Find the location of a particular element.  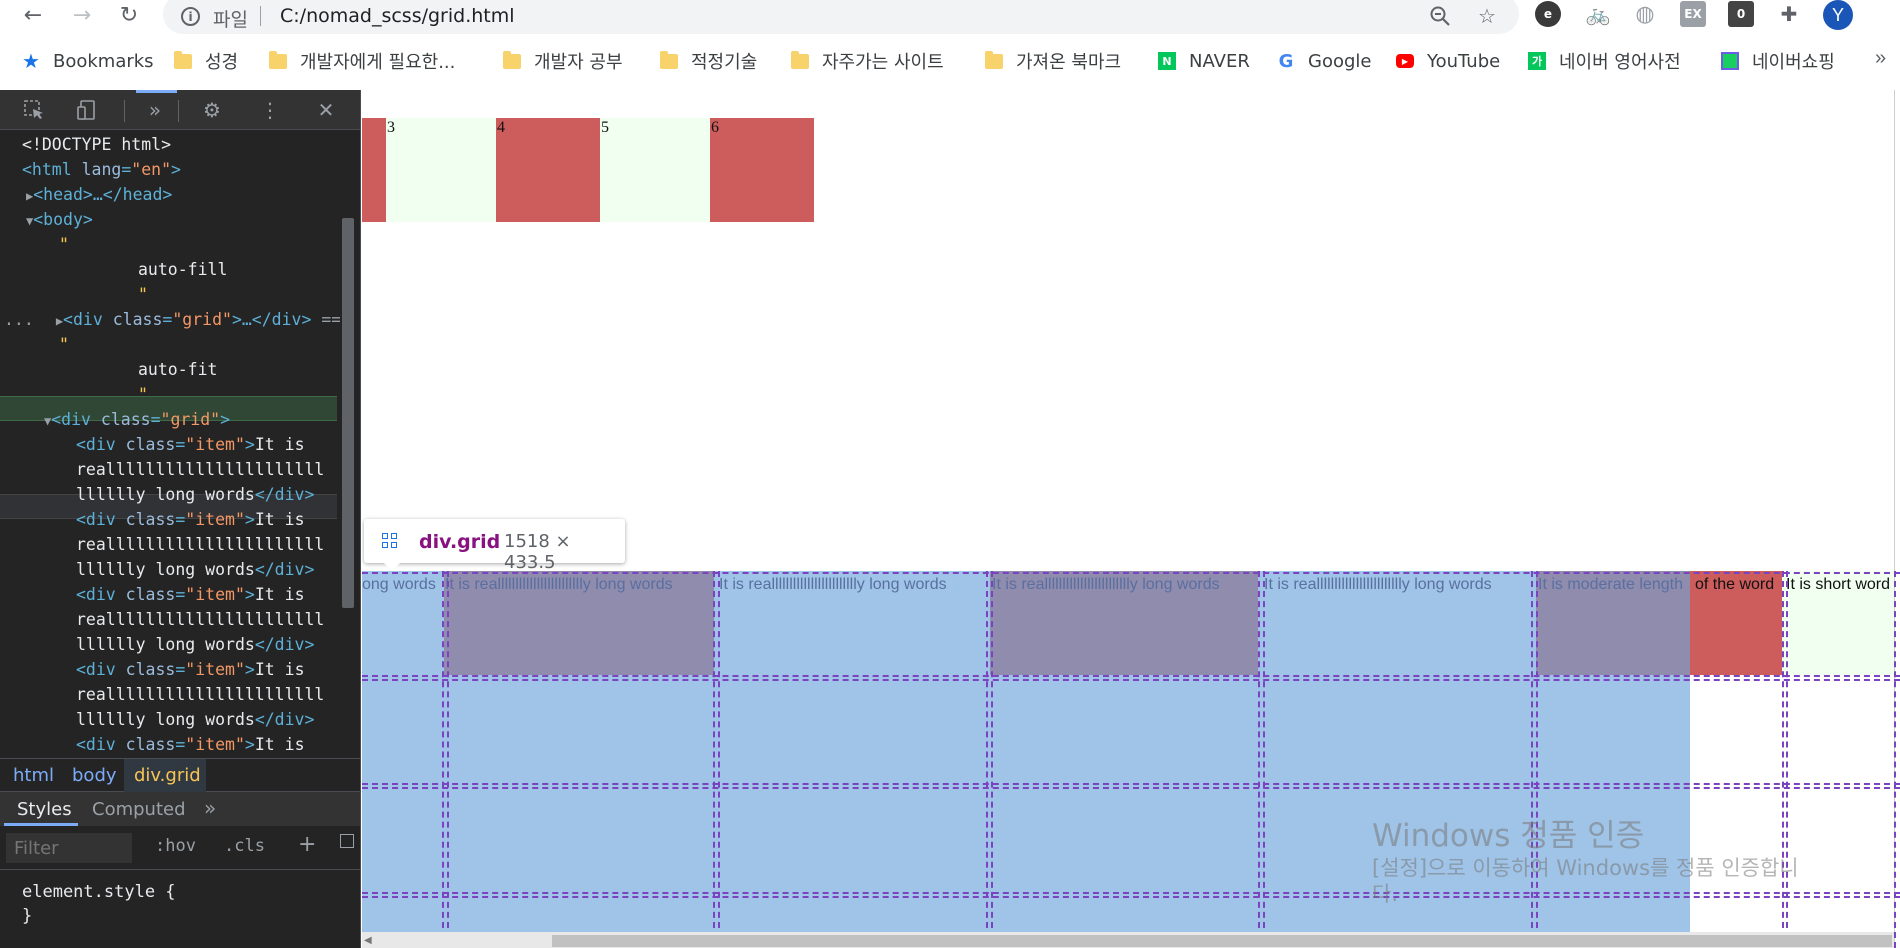

naver-shop-icon is located at coordinates (1730, 61).